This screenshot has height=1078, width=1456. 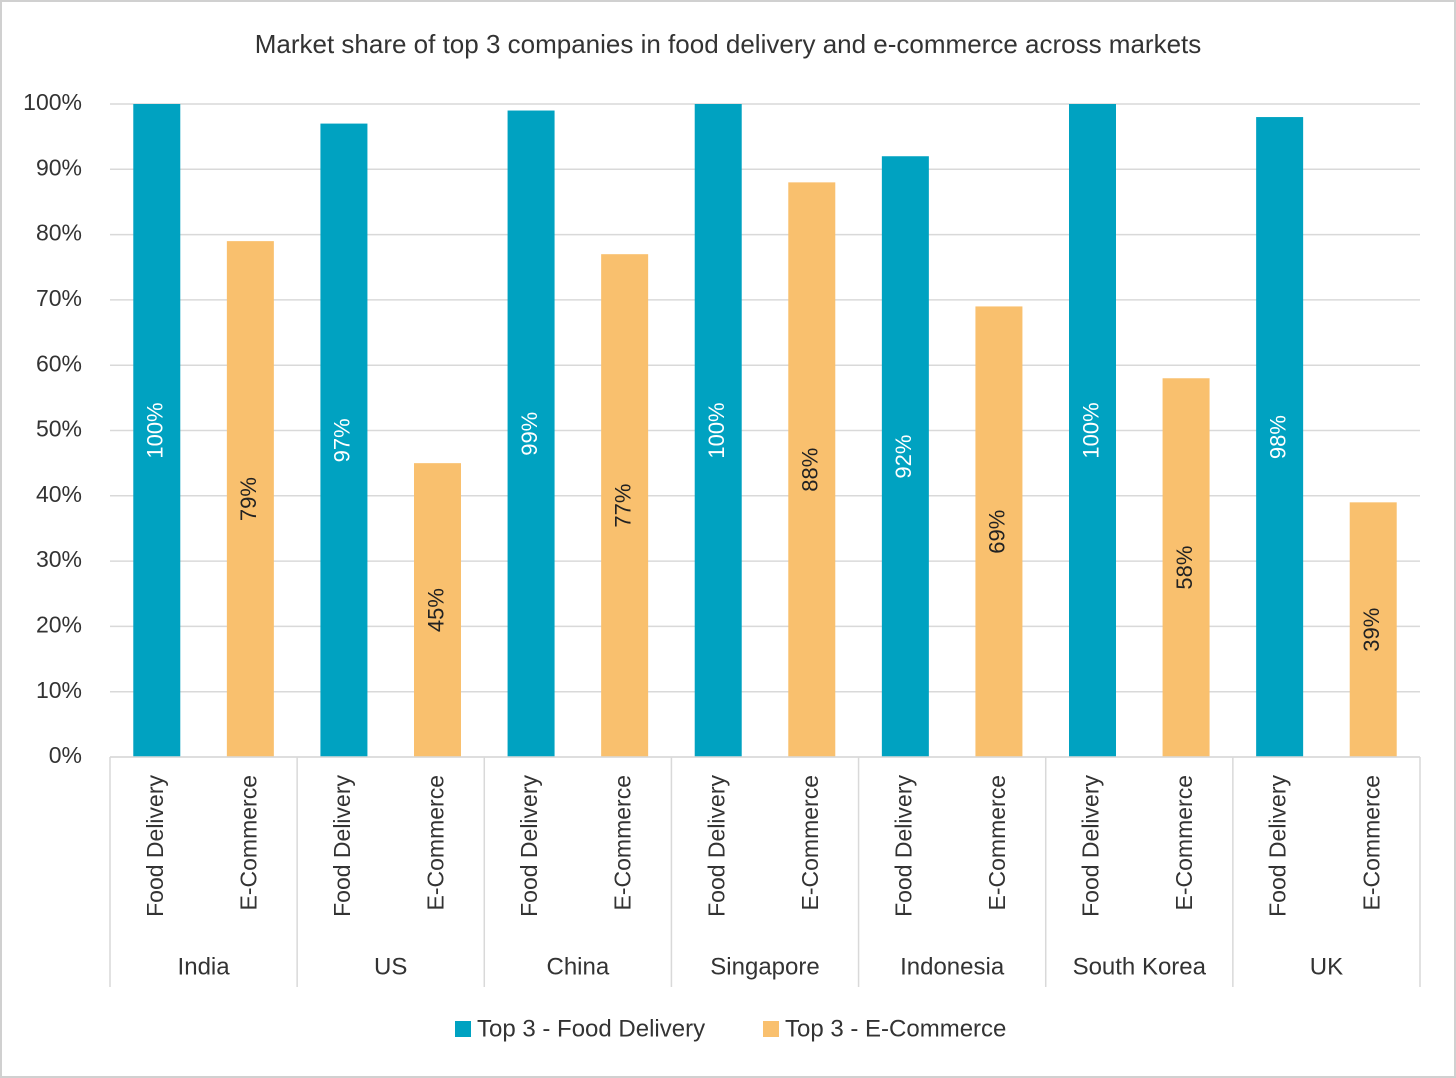 I want to click on value-label: 58%, so click(x=1184, y=568).